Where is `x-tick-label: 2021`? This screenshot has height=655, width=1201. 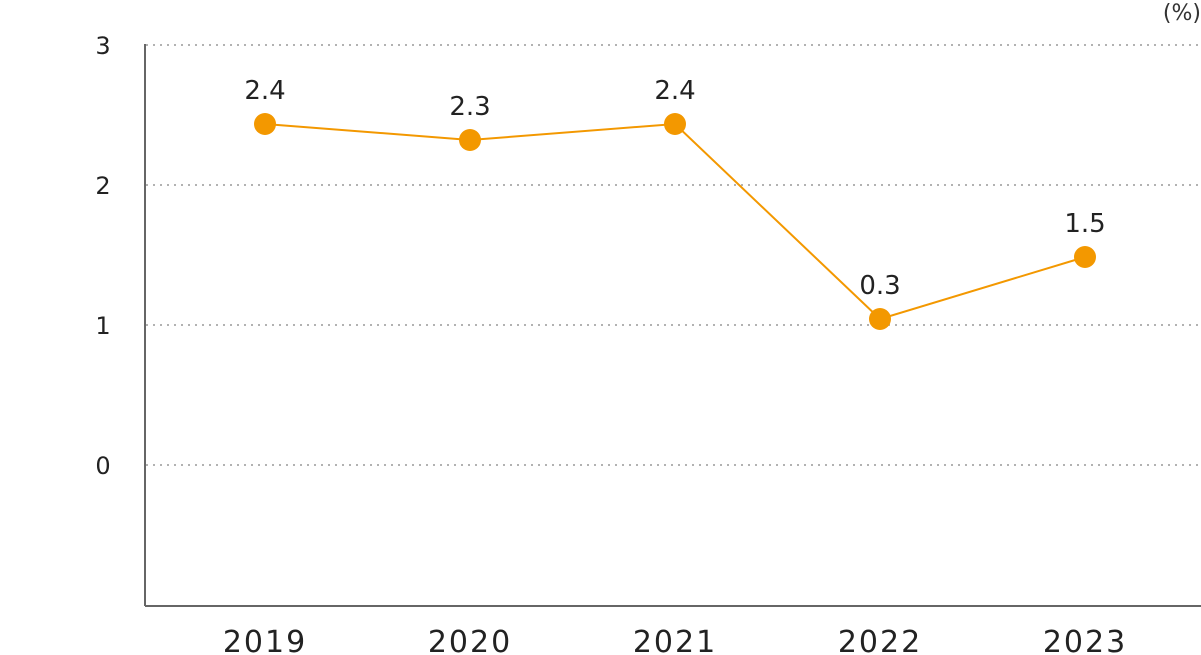 x-tick-label: 2021 is located at coordinates (675, 640).